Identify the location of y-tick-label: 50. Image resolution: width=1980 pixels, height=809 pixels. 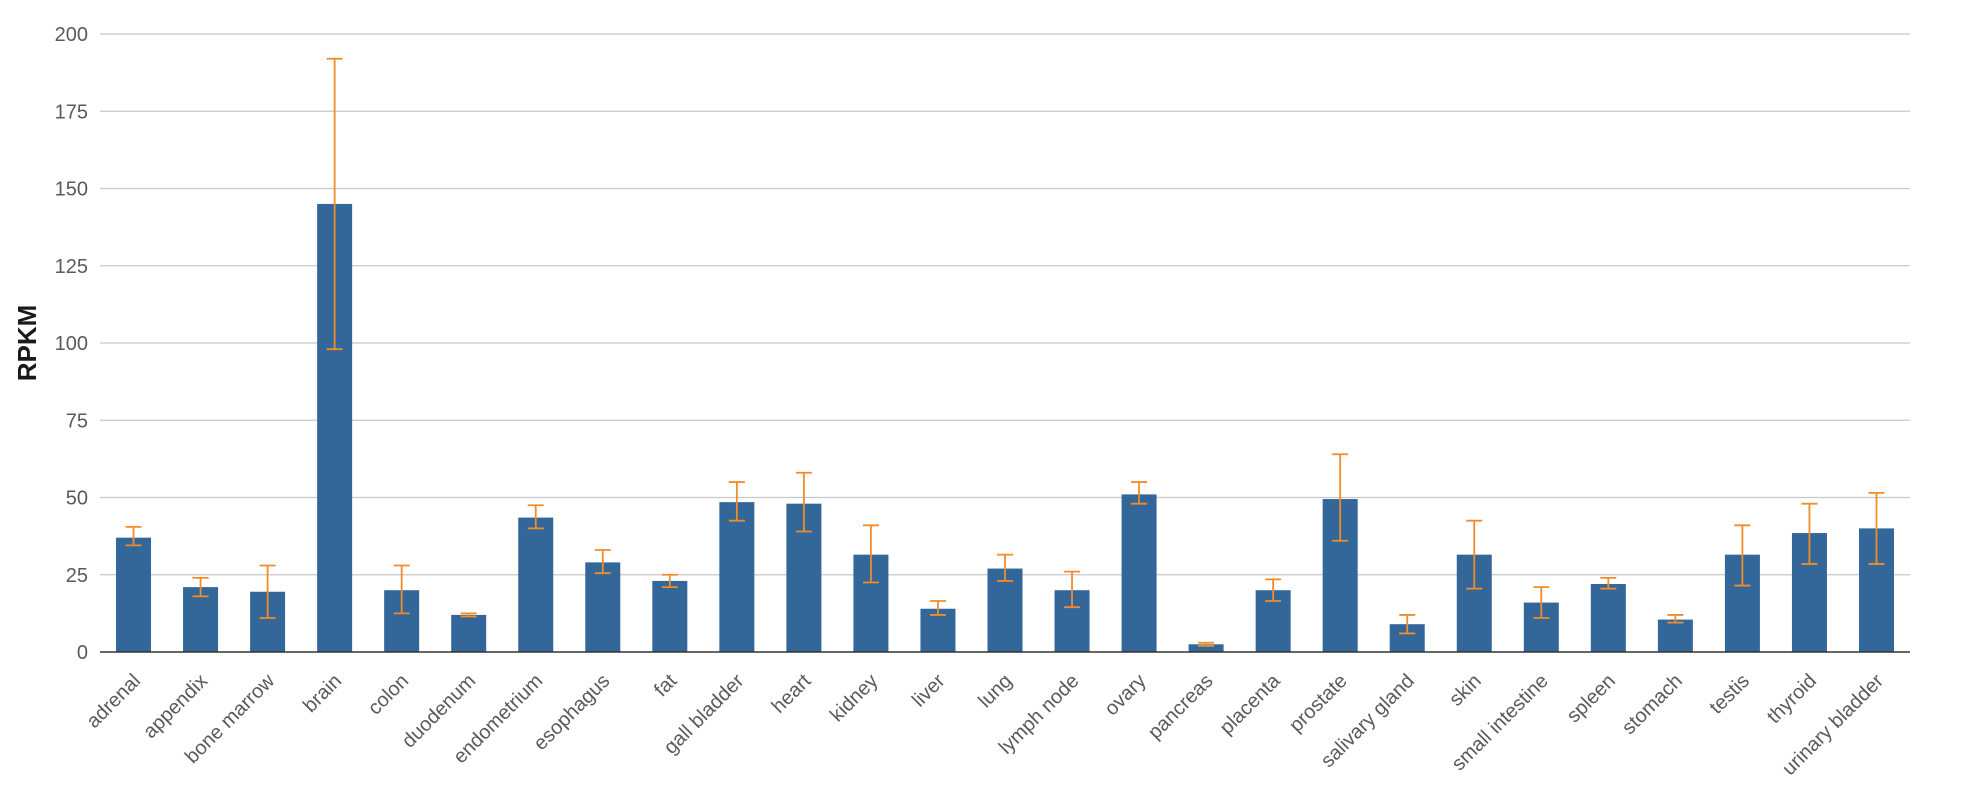
(77, 499).